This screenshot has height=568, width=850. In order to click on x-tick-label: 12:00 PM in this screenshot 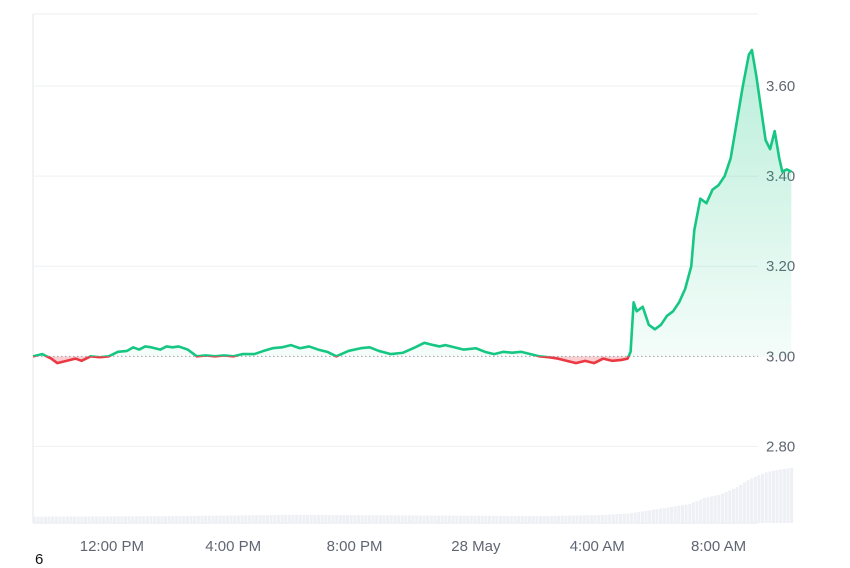, I will do `click(112, 546)`.